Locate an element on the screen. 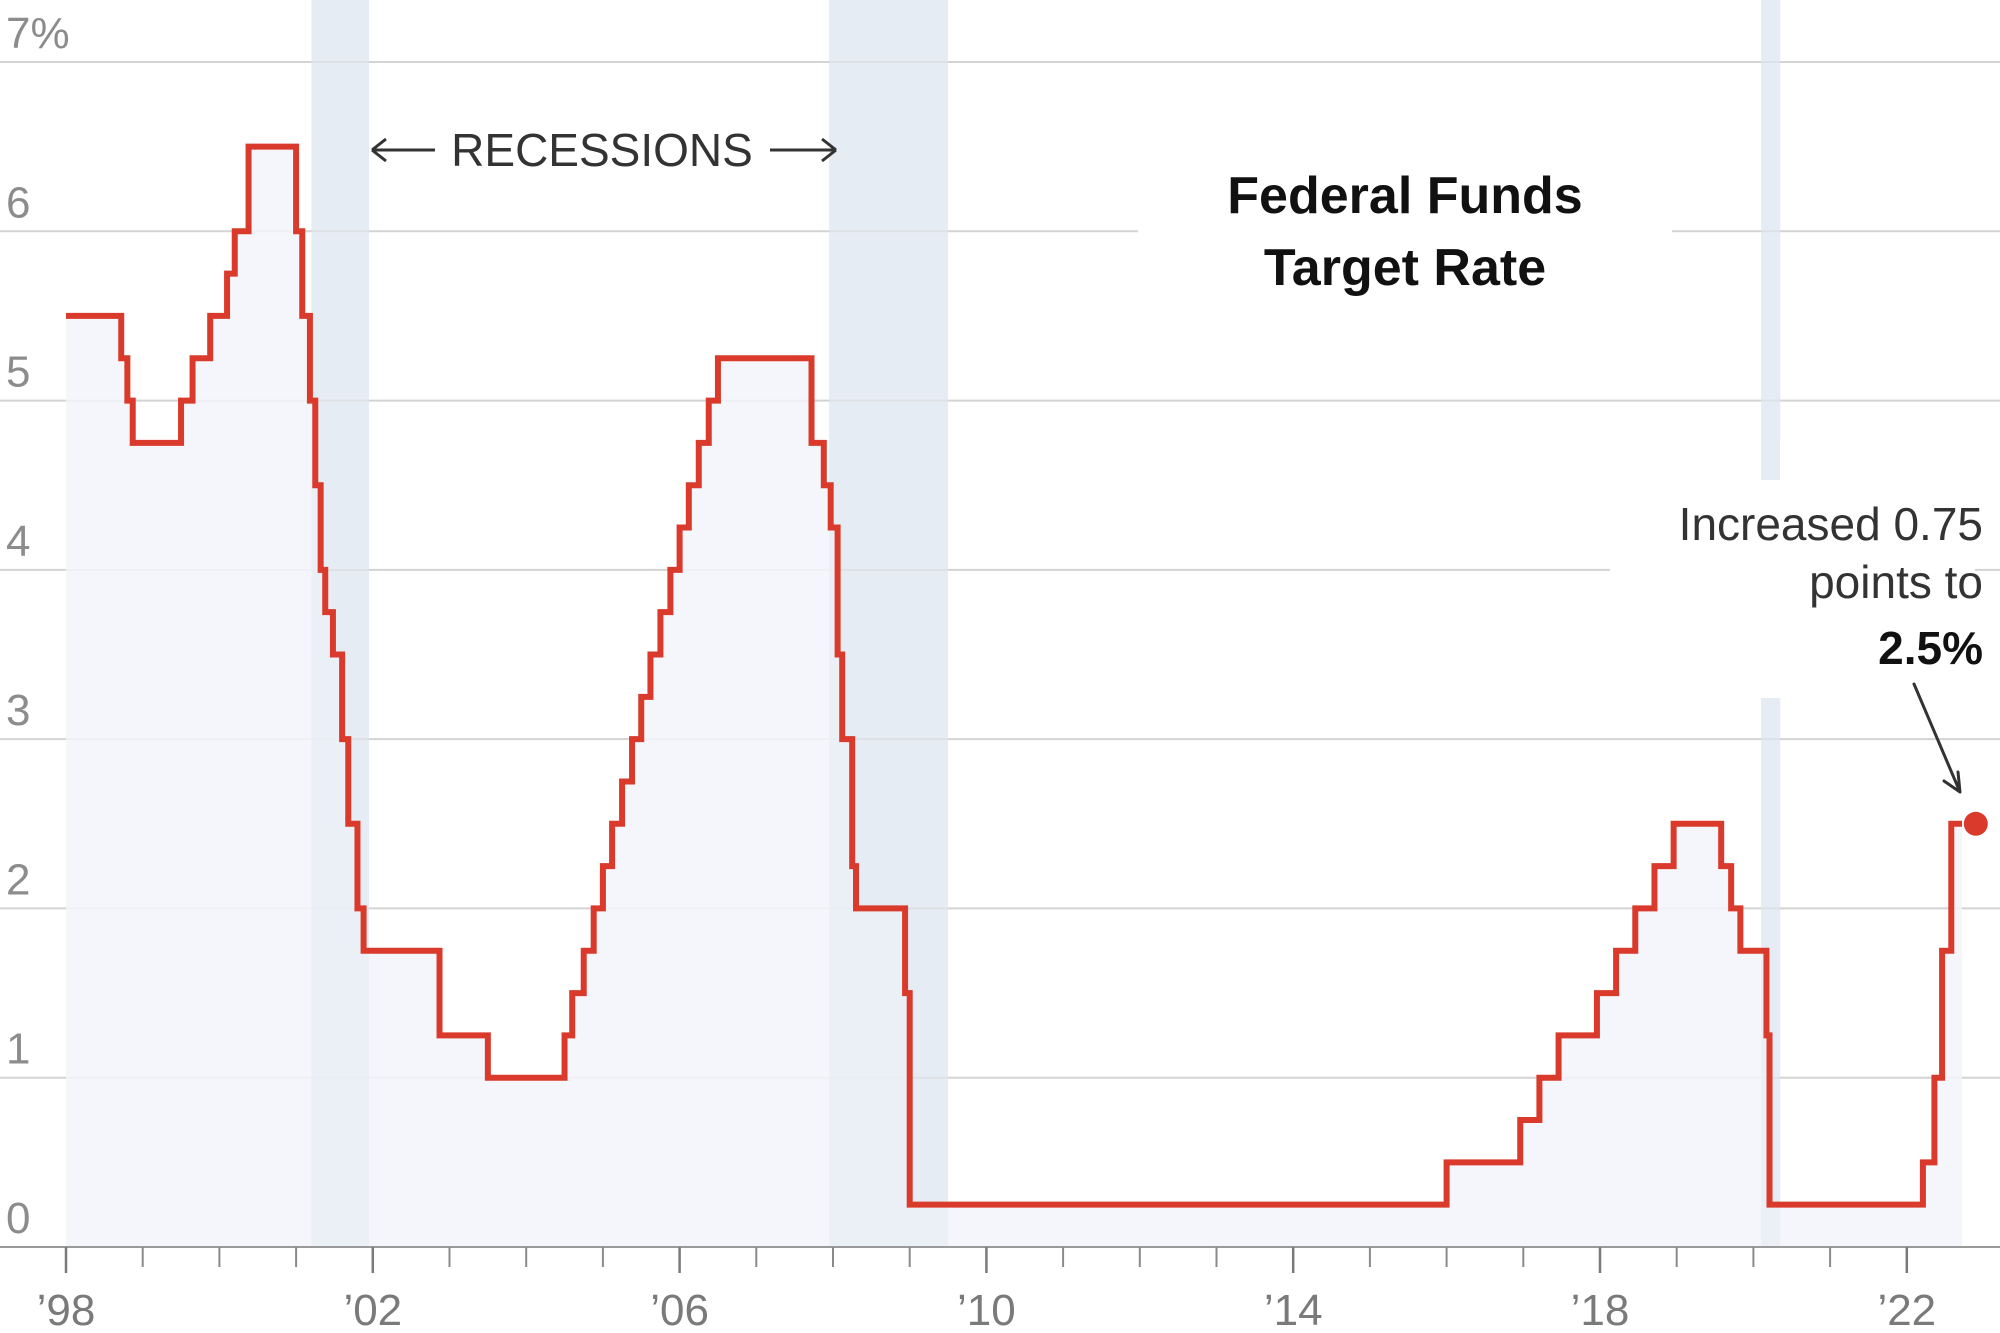 The width and height of the screenshot is (2000, 1333). y-tick-label: 2 is located at coordinates (18, 879).